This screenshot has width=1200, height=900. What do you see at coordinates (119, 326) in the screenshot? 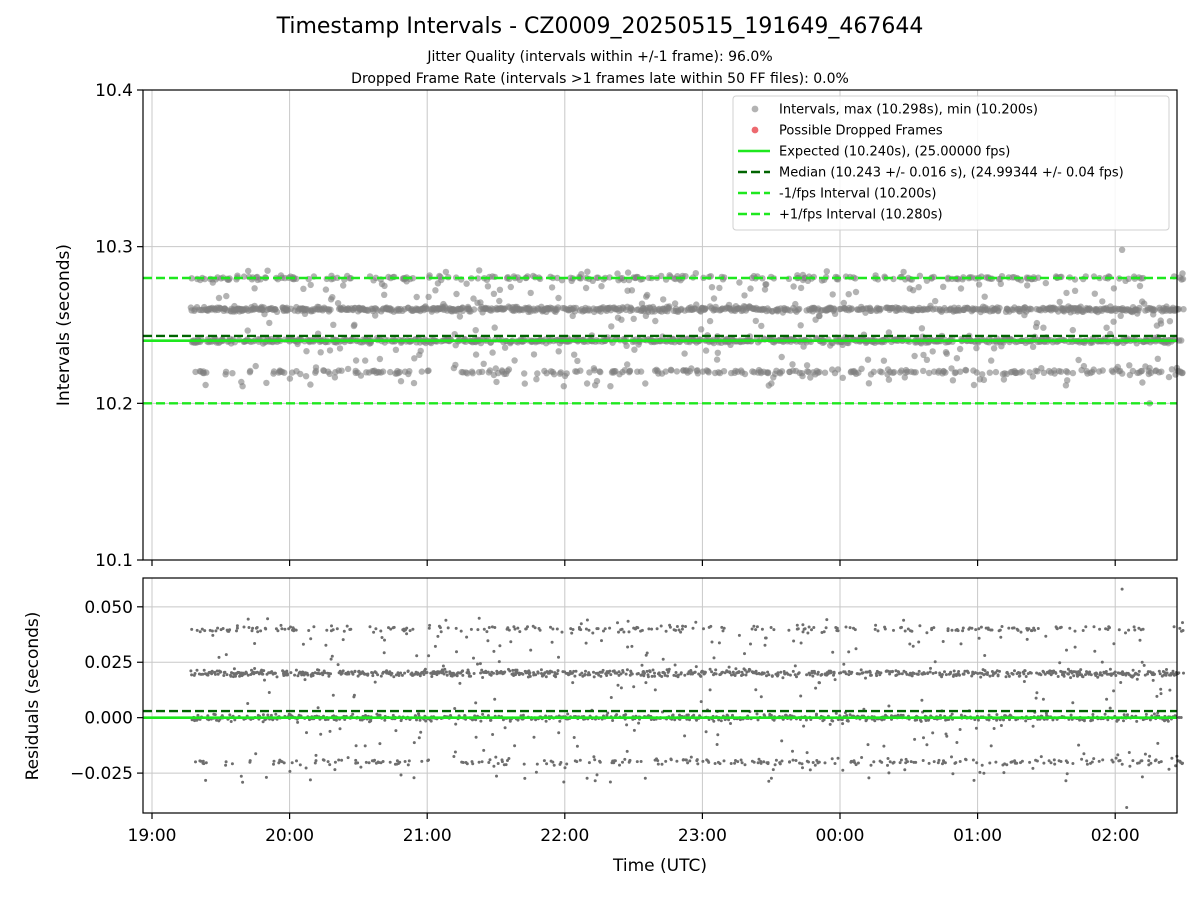
I see `intervals-y-ticks: 10.110.210.310.4` at bounding box center [119, 326].